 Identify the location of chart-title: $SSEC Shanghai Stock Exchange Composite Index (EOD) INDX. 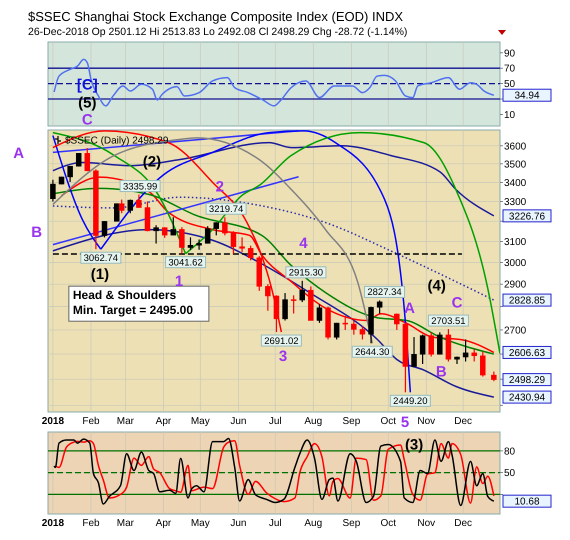
(216, 16).